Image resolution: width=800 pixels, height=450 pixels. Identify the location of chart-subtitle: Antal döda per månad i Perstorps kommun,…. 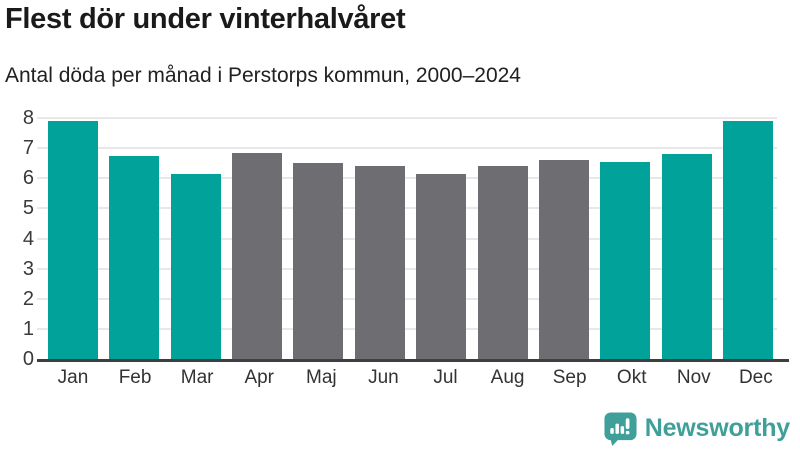
(263, 75).